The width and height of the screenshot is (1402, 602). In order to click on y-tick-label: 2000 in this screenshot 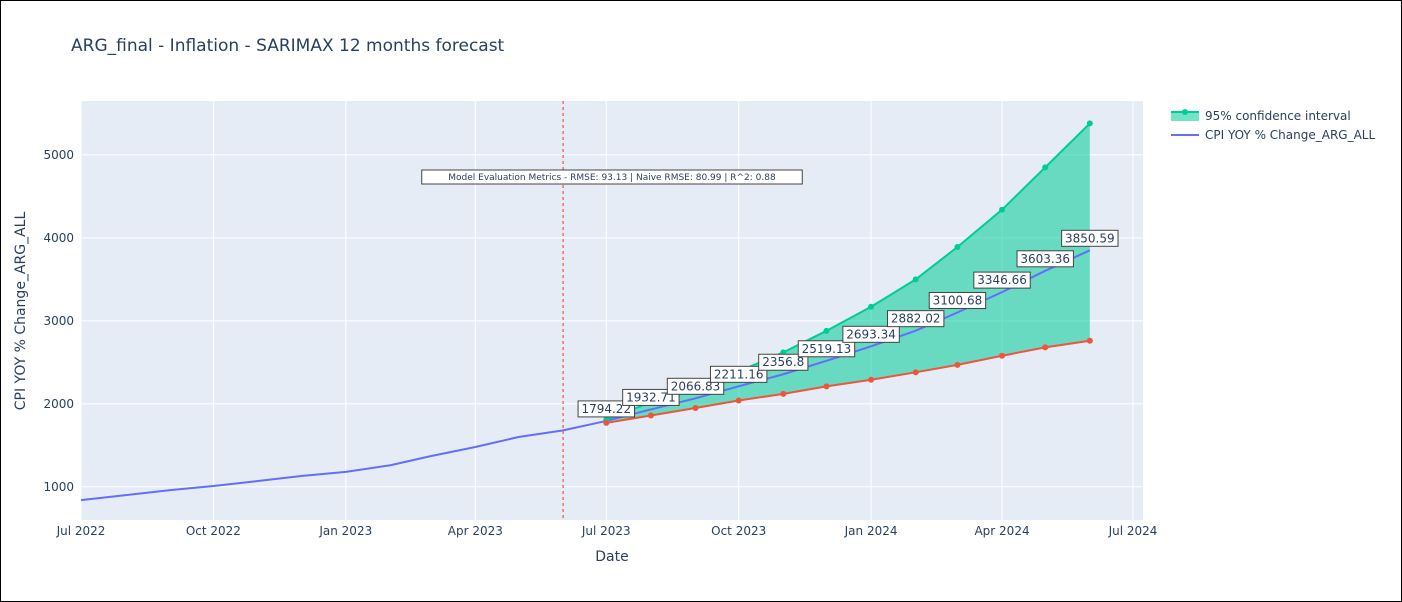, I will do `click(58, 404)`.